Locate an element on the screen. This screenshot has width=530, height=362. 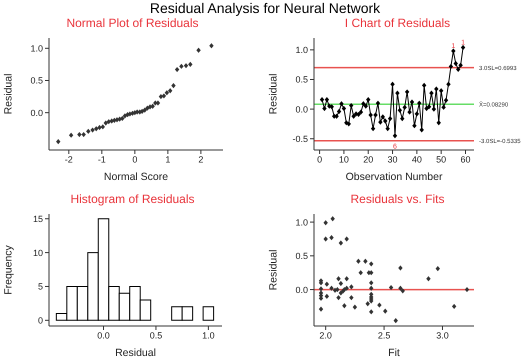
y-tick-label: -0.5 is located at coordinates (300, 139).